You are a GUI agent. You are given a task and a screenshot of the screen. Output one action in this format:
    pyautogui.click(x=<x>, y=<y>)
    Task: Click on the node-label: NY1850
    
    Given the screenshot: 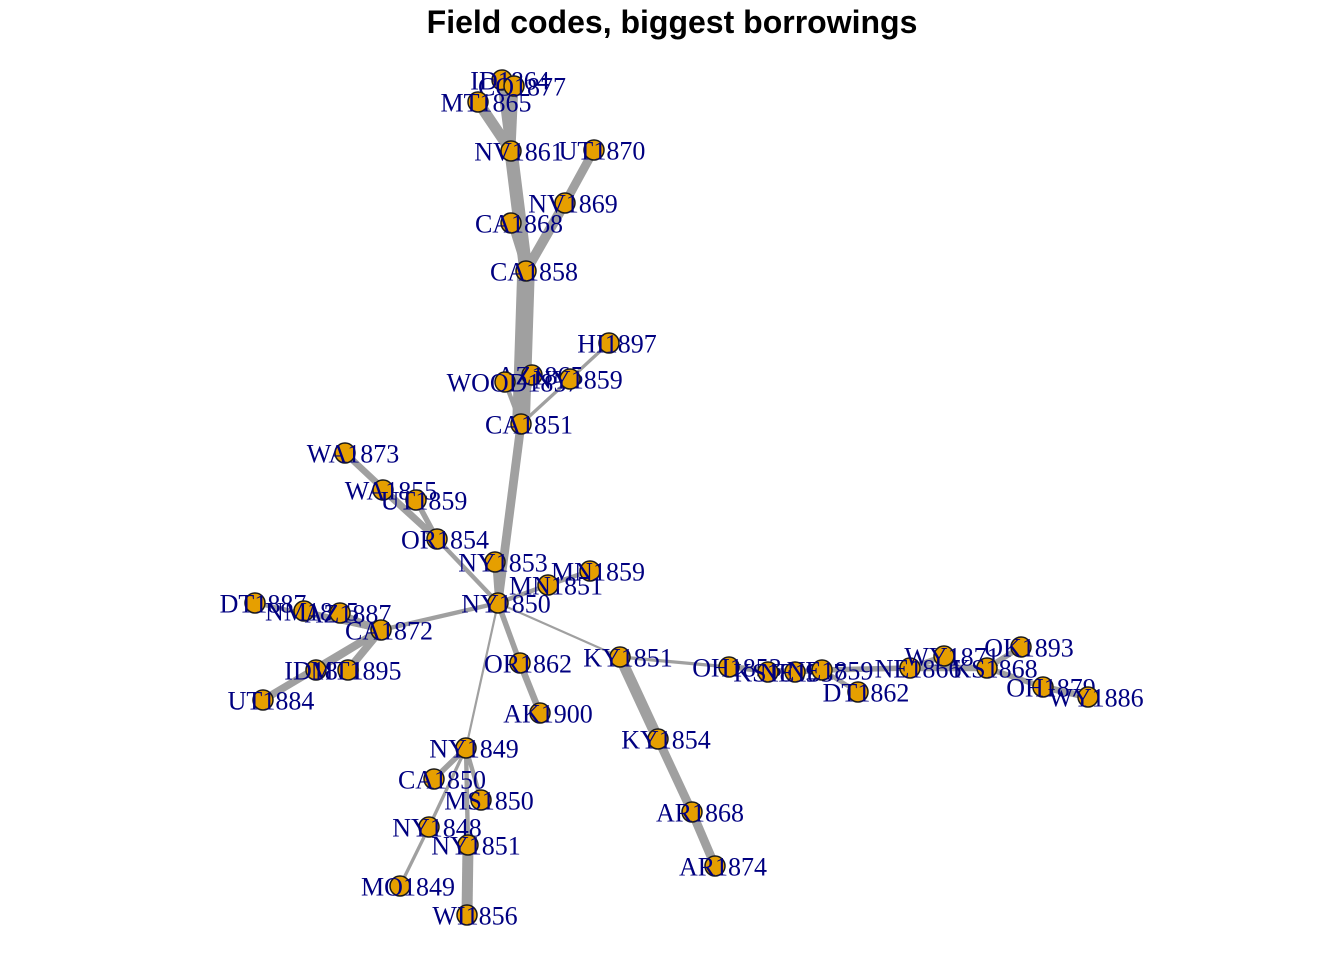 What is the action you would take?
    pyautogui.click(x=506, y=604)
    